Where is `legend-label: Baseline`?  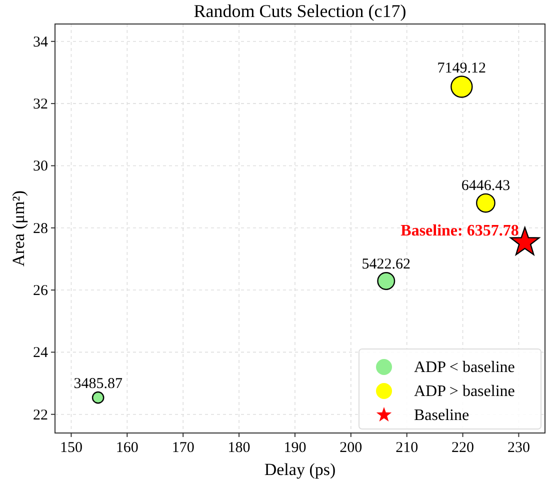
legend-label: Baseline is located at coordinates (442, 415).